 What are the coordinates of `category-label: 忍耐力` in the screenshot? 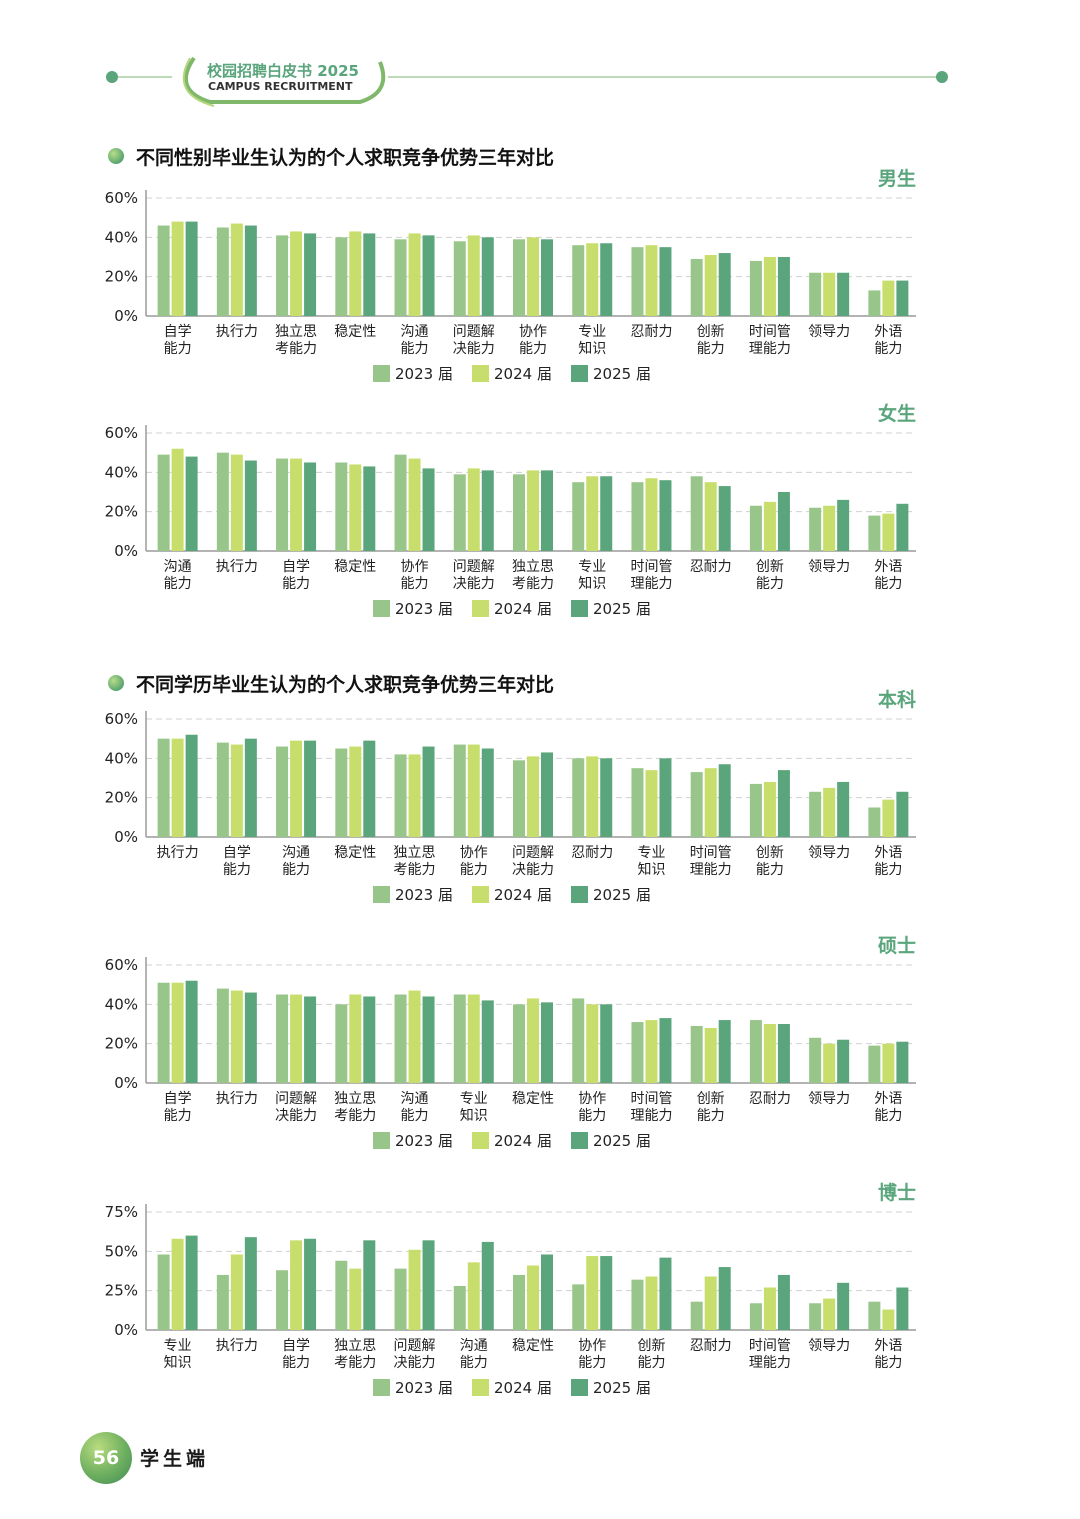 It's located at (711, 1346).